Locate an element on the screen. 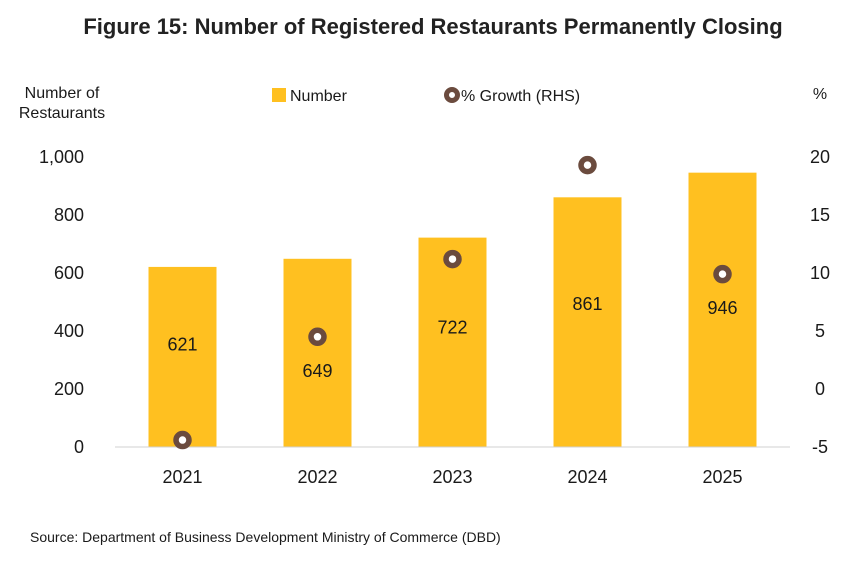 This screenshot has width=855, height=561. bar-value-label: 861 is located at coordinates (587, 304).